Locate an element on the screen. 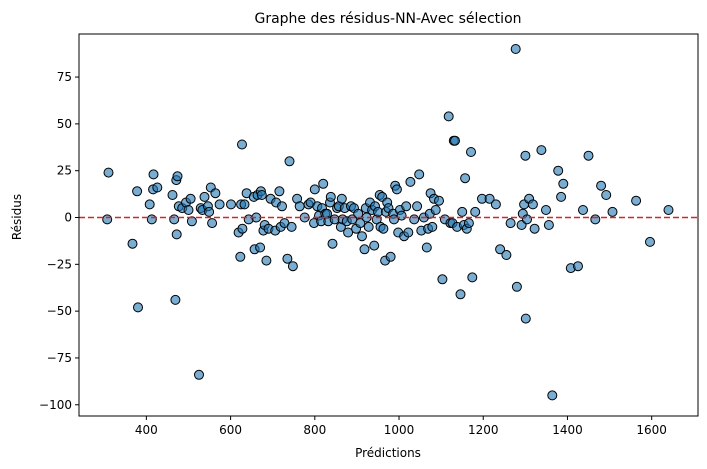 Image resolution: width=707 pixels, height=469 pixels. x-tick-label: 1200 is located at coordinates (483, 430).